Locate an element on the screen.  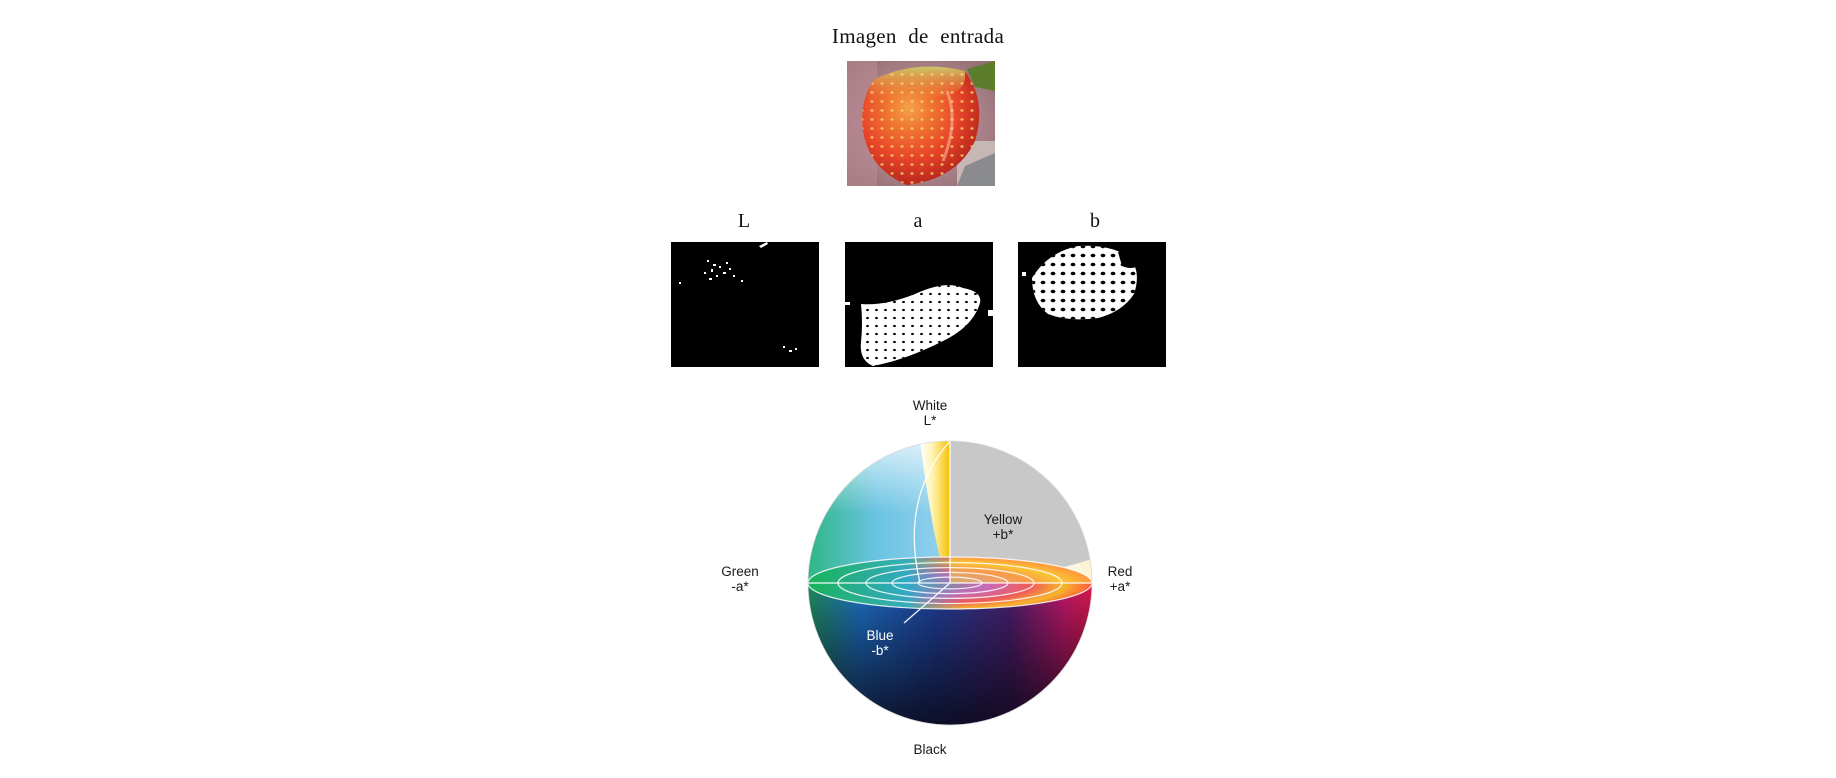
white-label: White L* is located at coordinates (930, 413).